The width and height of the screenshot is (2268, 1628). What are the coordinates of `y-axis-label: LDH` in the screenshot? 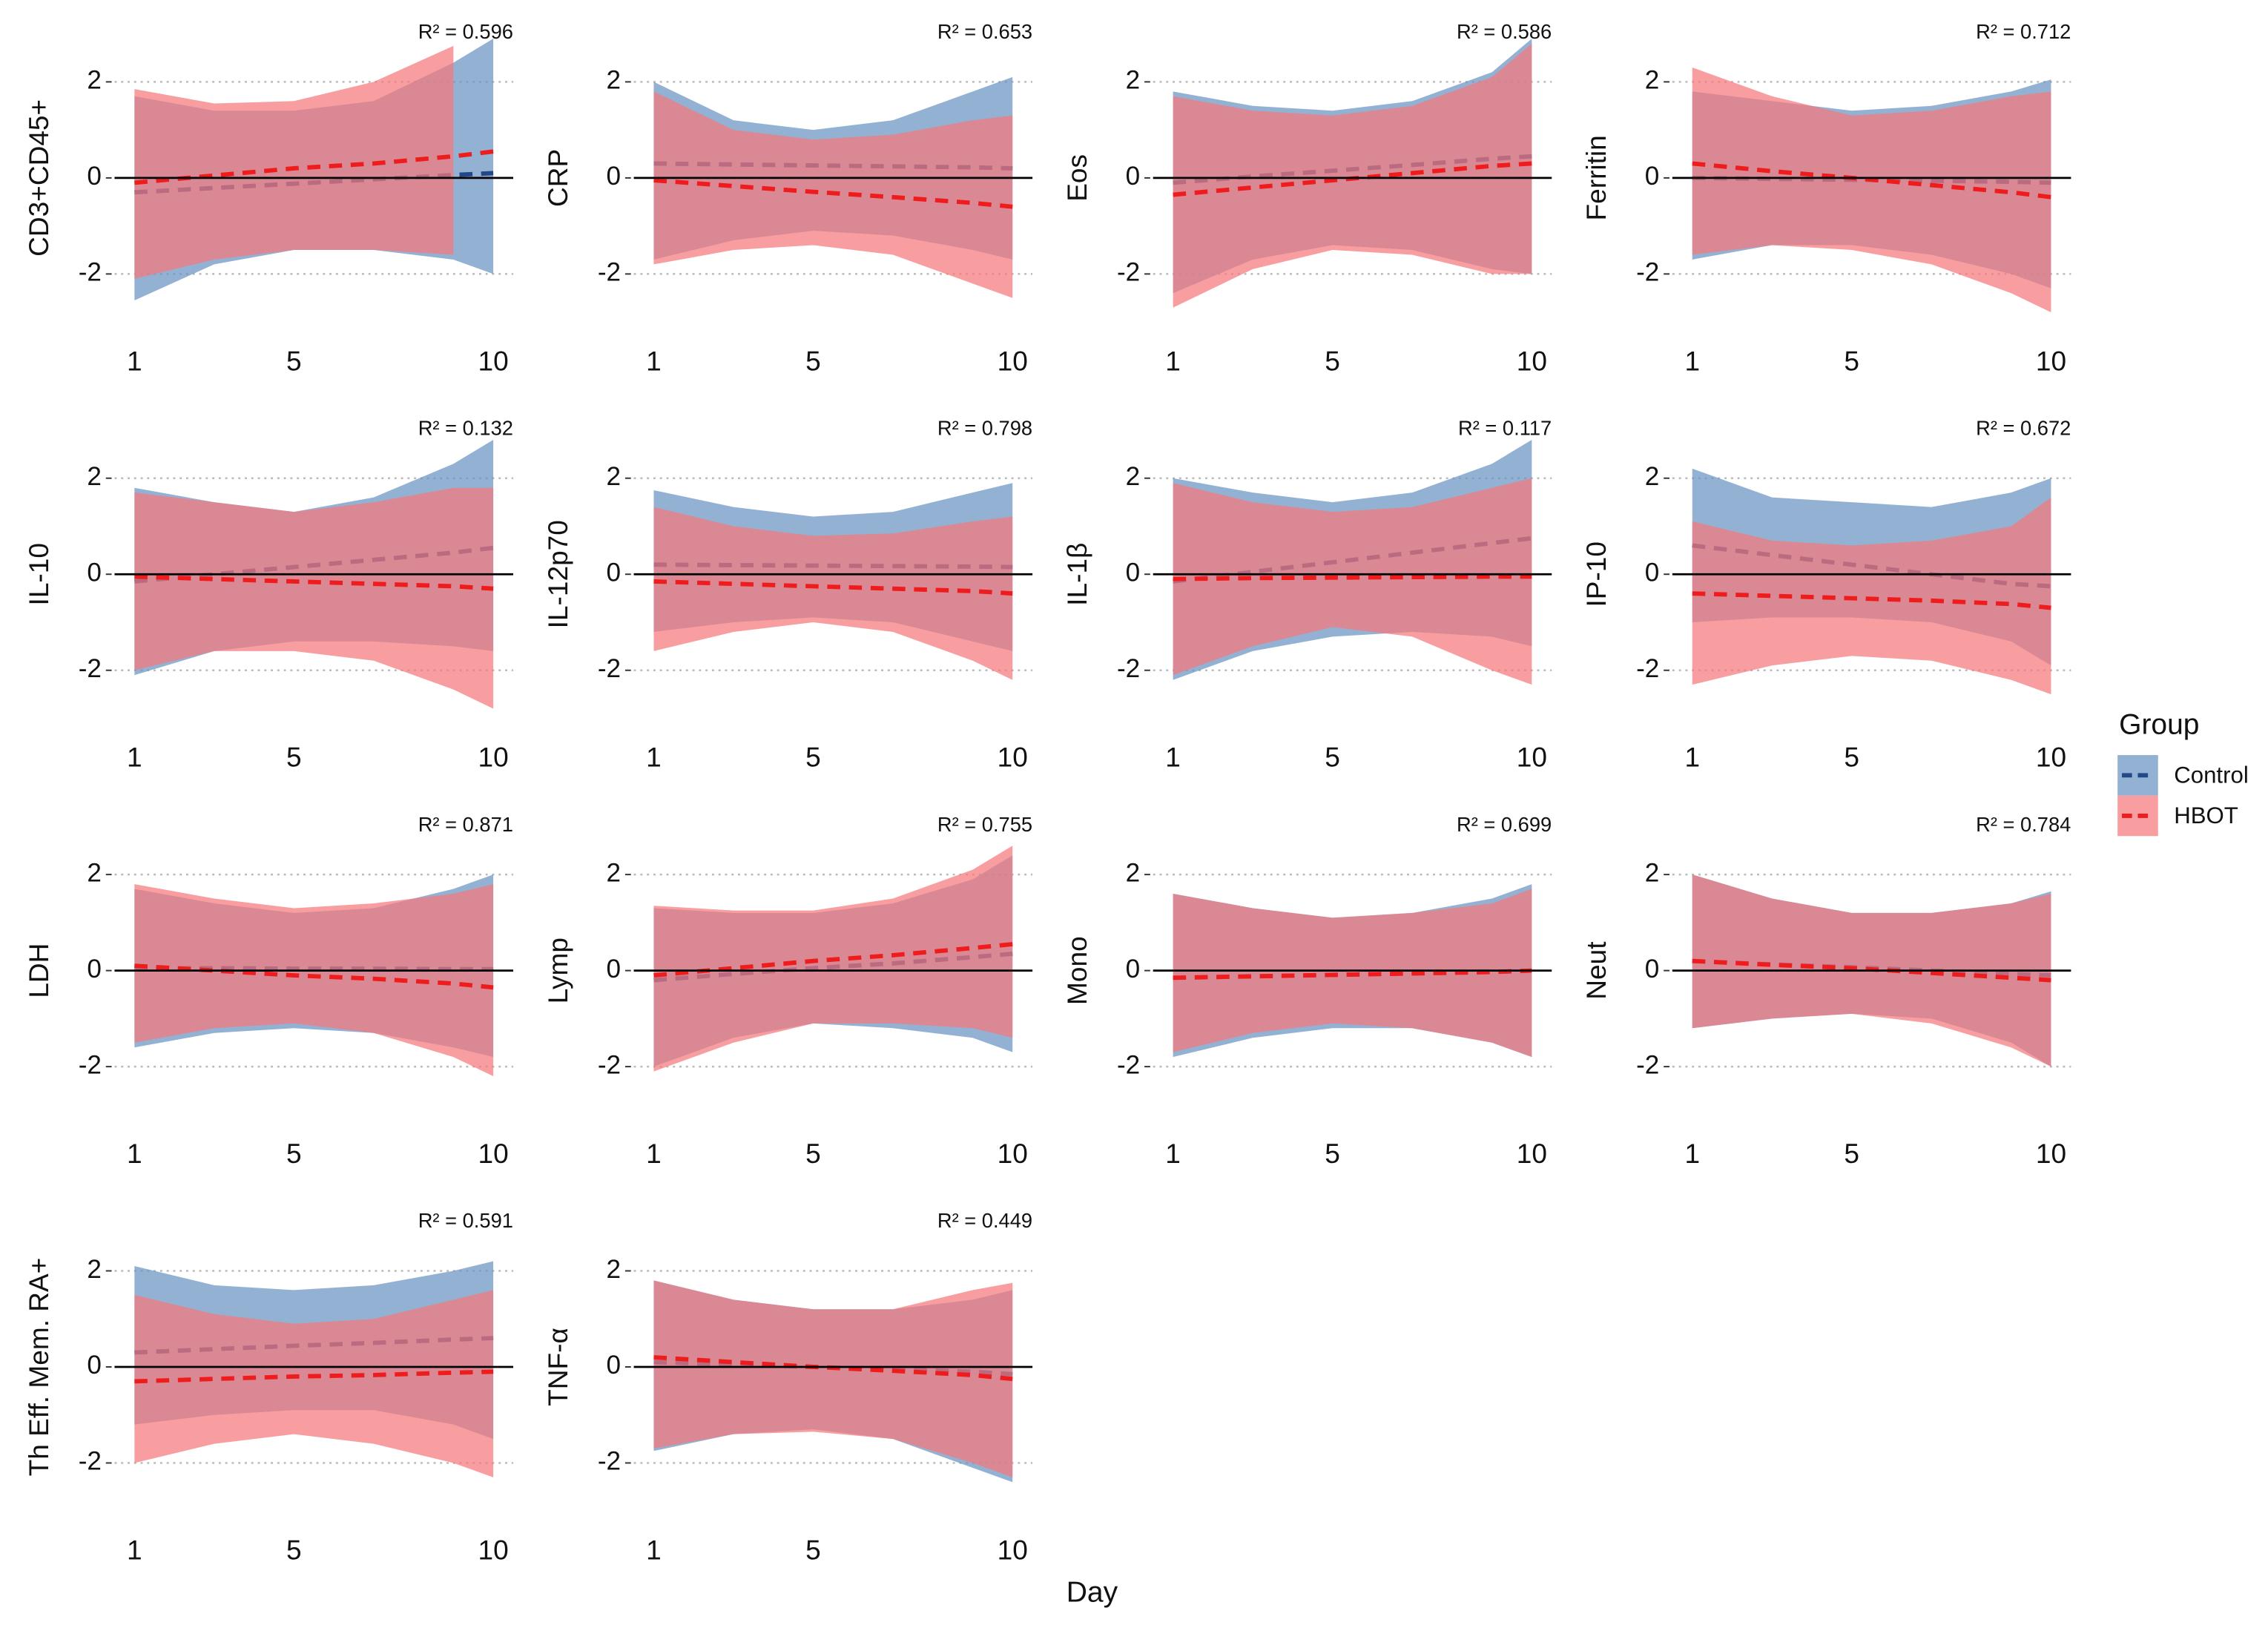 It's located at (38, 970).